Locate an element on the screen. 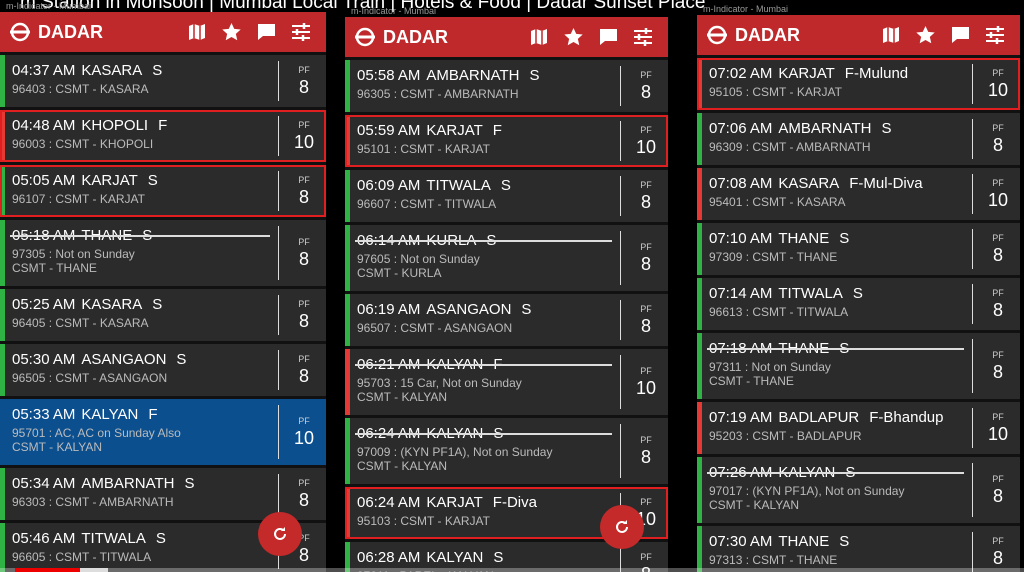 The image size is (1024, 572). train-title: 07:10 AM THANE S is located at coordinates (782, 238).